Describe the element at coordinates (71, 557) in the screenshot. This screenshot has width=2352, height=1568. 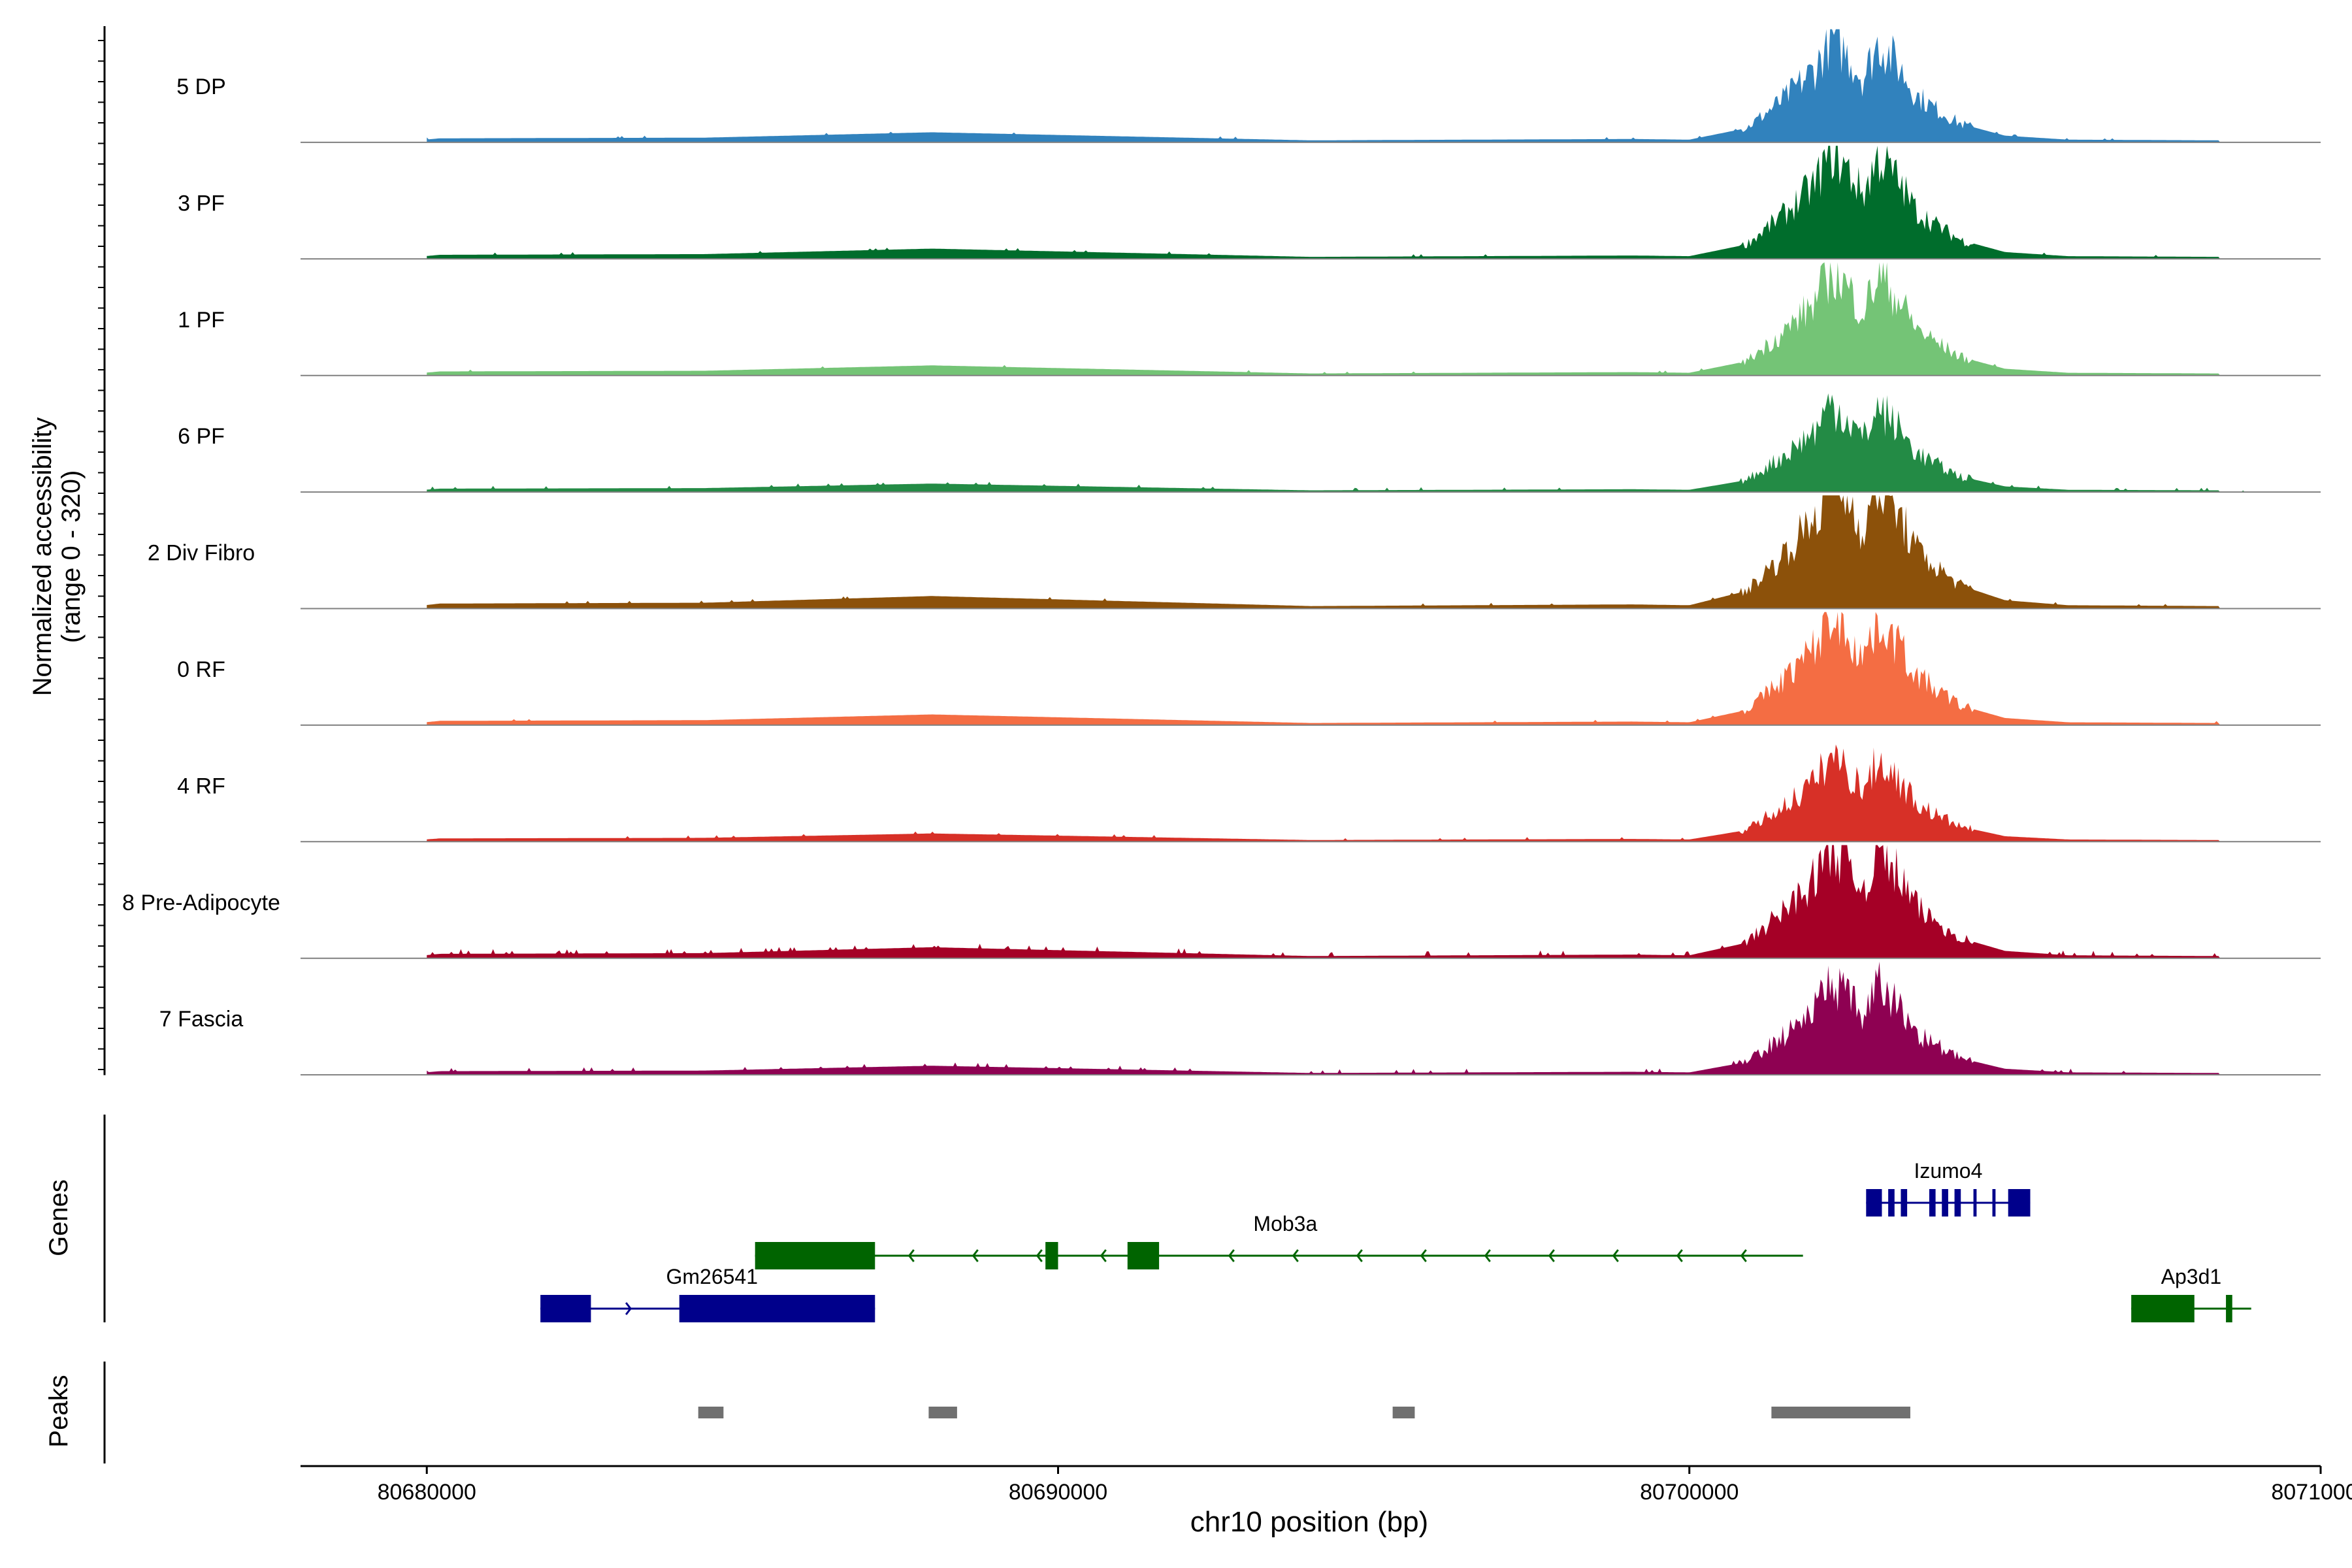
I see `y-axis-title-line2: (range 0 - 320)` at that location.